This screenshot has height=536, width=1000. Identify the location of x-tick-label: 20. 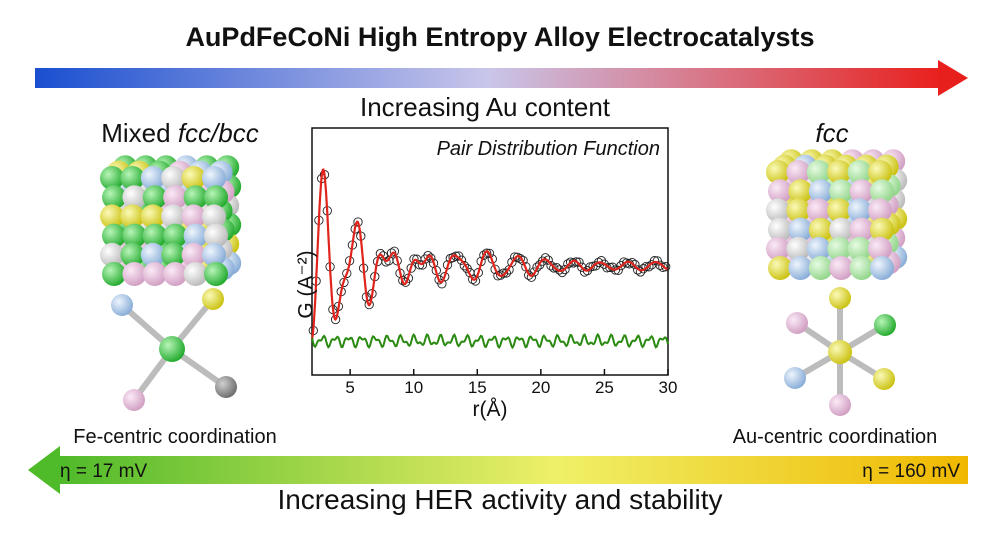
(541, 387).